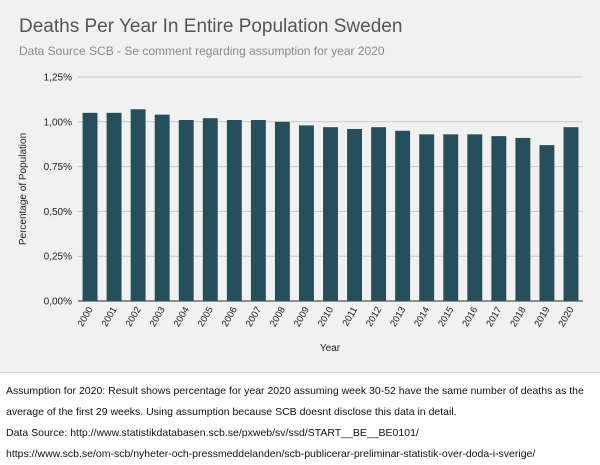  I want to click on x-tick-label: 2004, so click(182, 317).